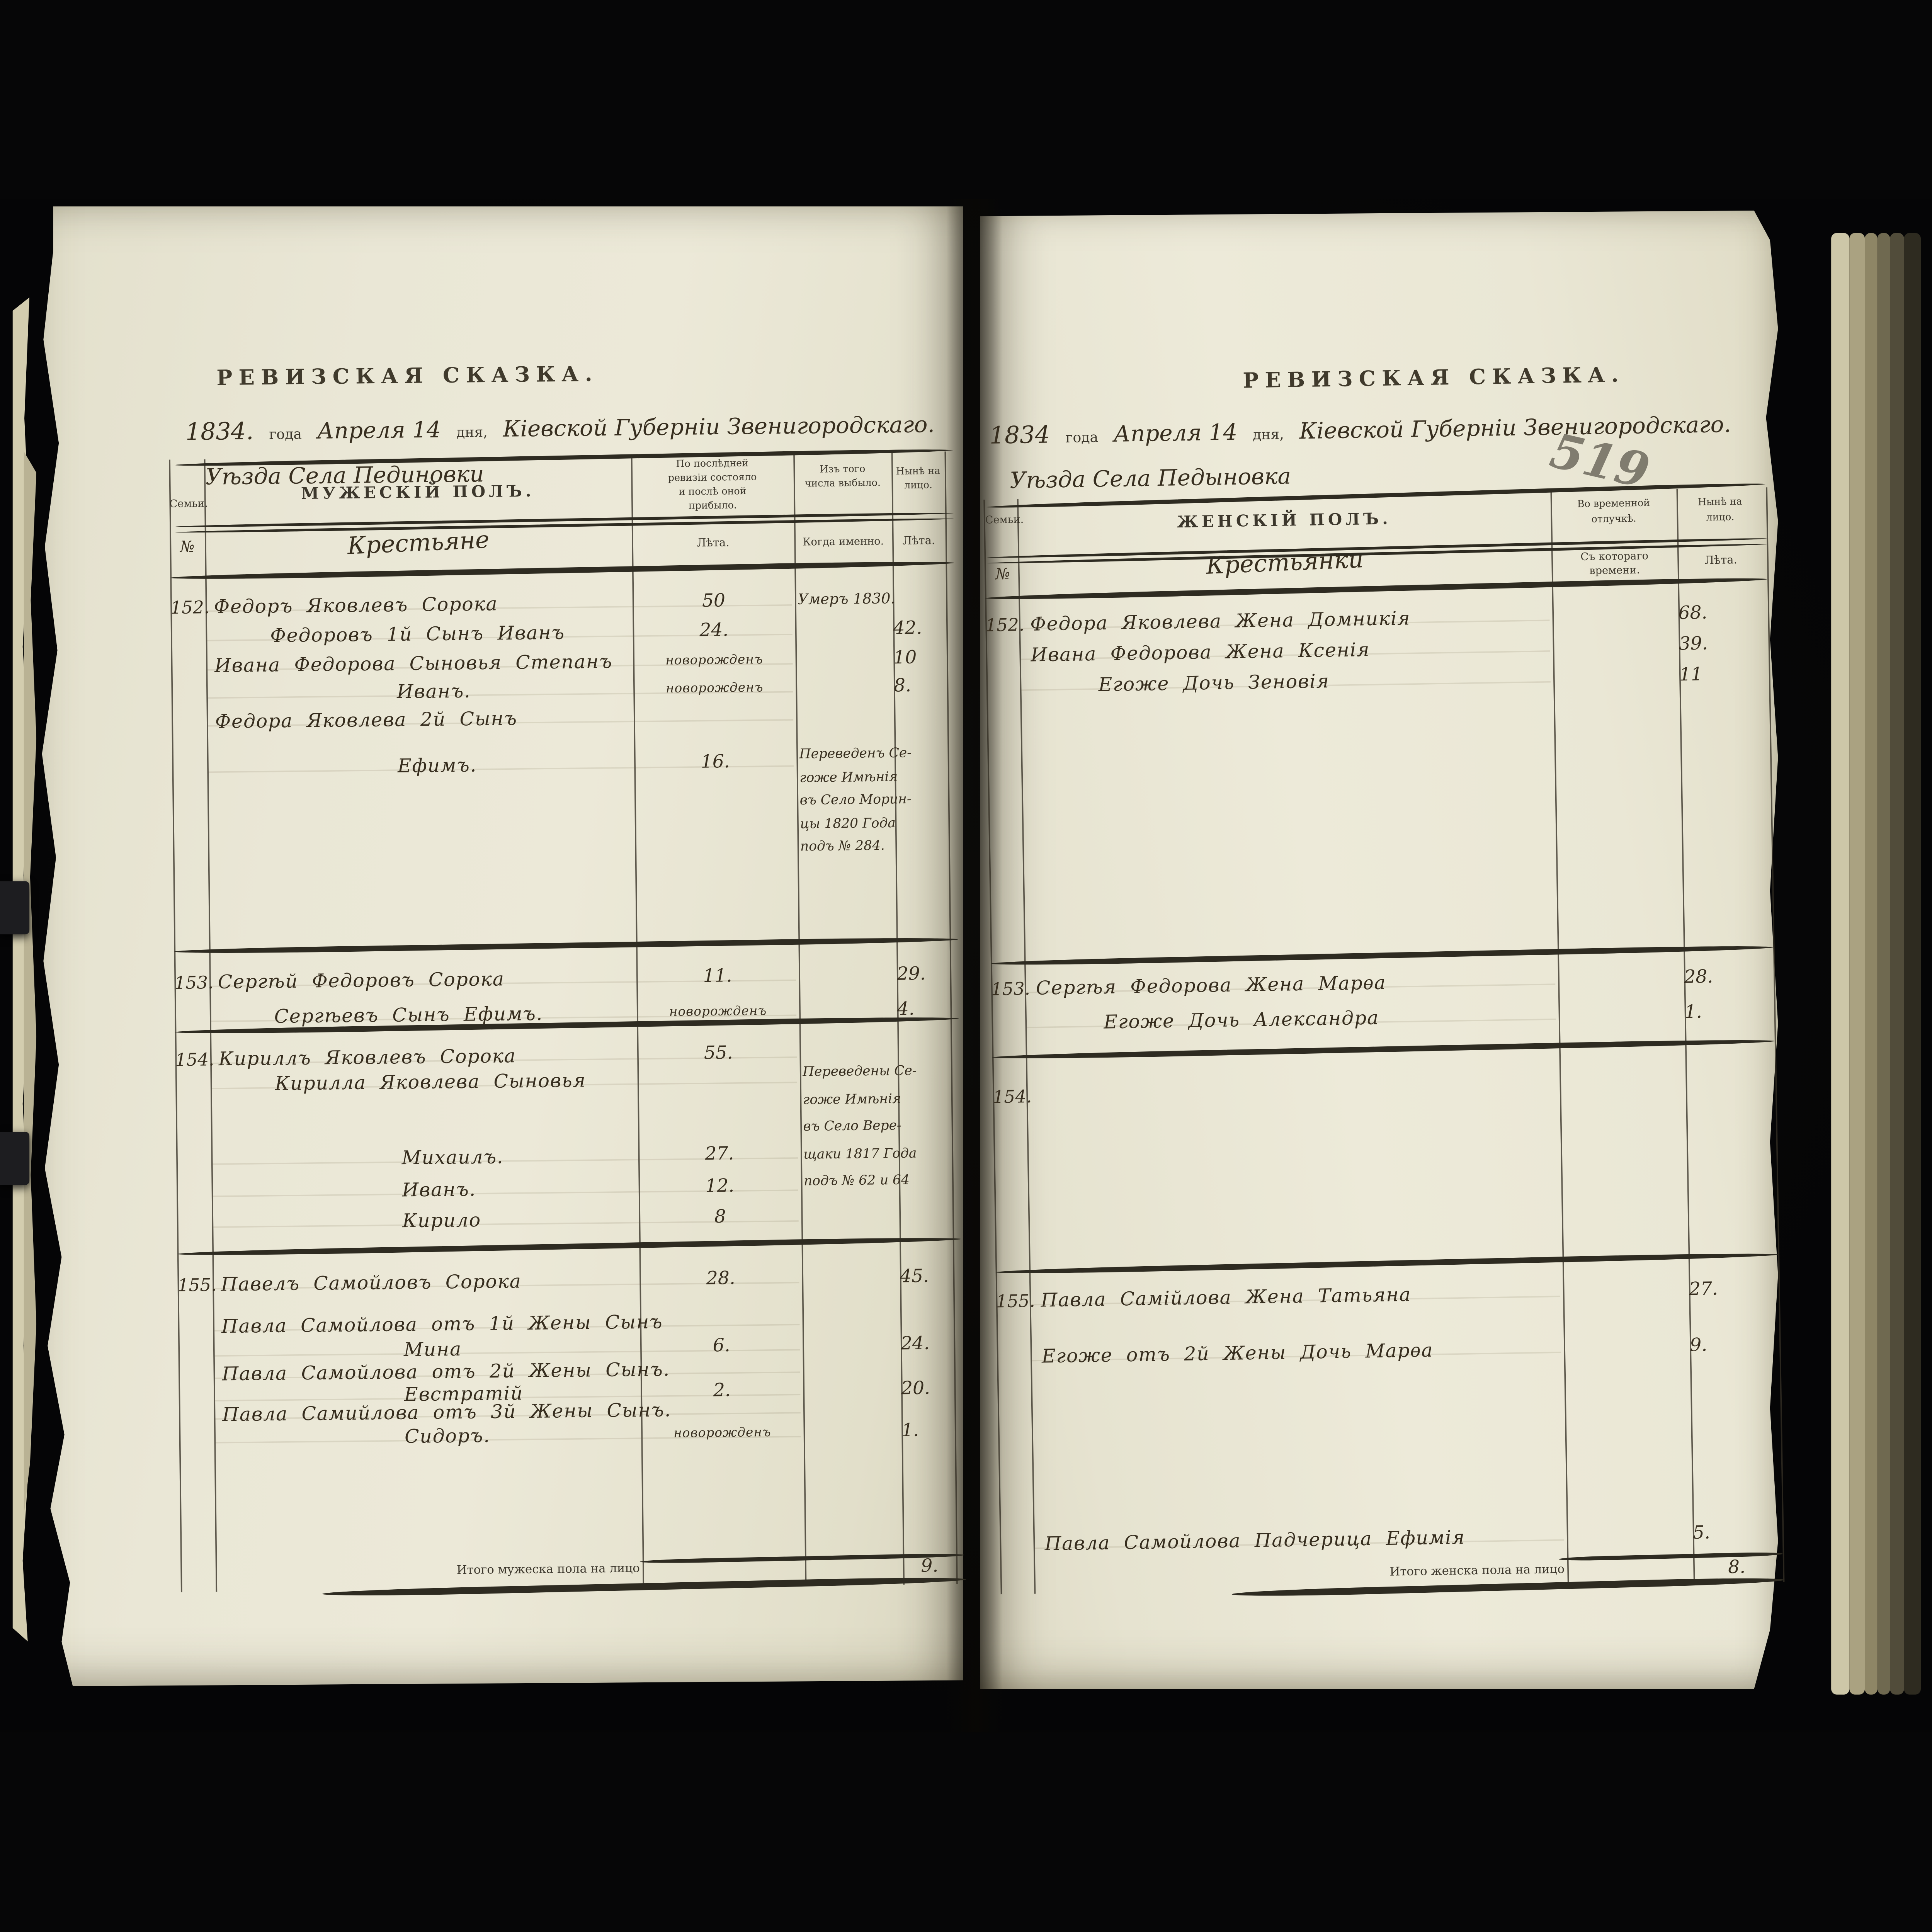 Image resolution: width=1932 pixels, height=1932 pixels. Describe the element at coordinates (1020, 436) in the screenshot. I see `hw-year-r: 1834` at that location.